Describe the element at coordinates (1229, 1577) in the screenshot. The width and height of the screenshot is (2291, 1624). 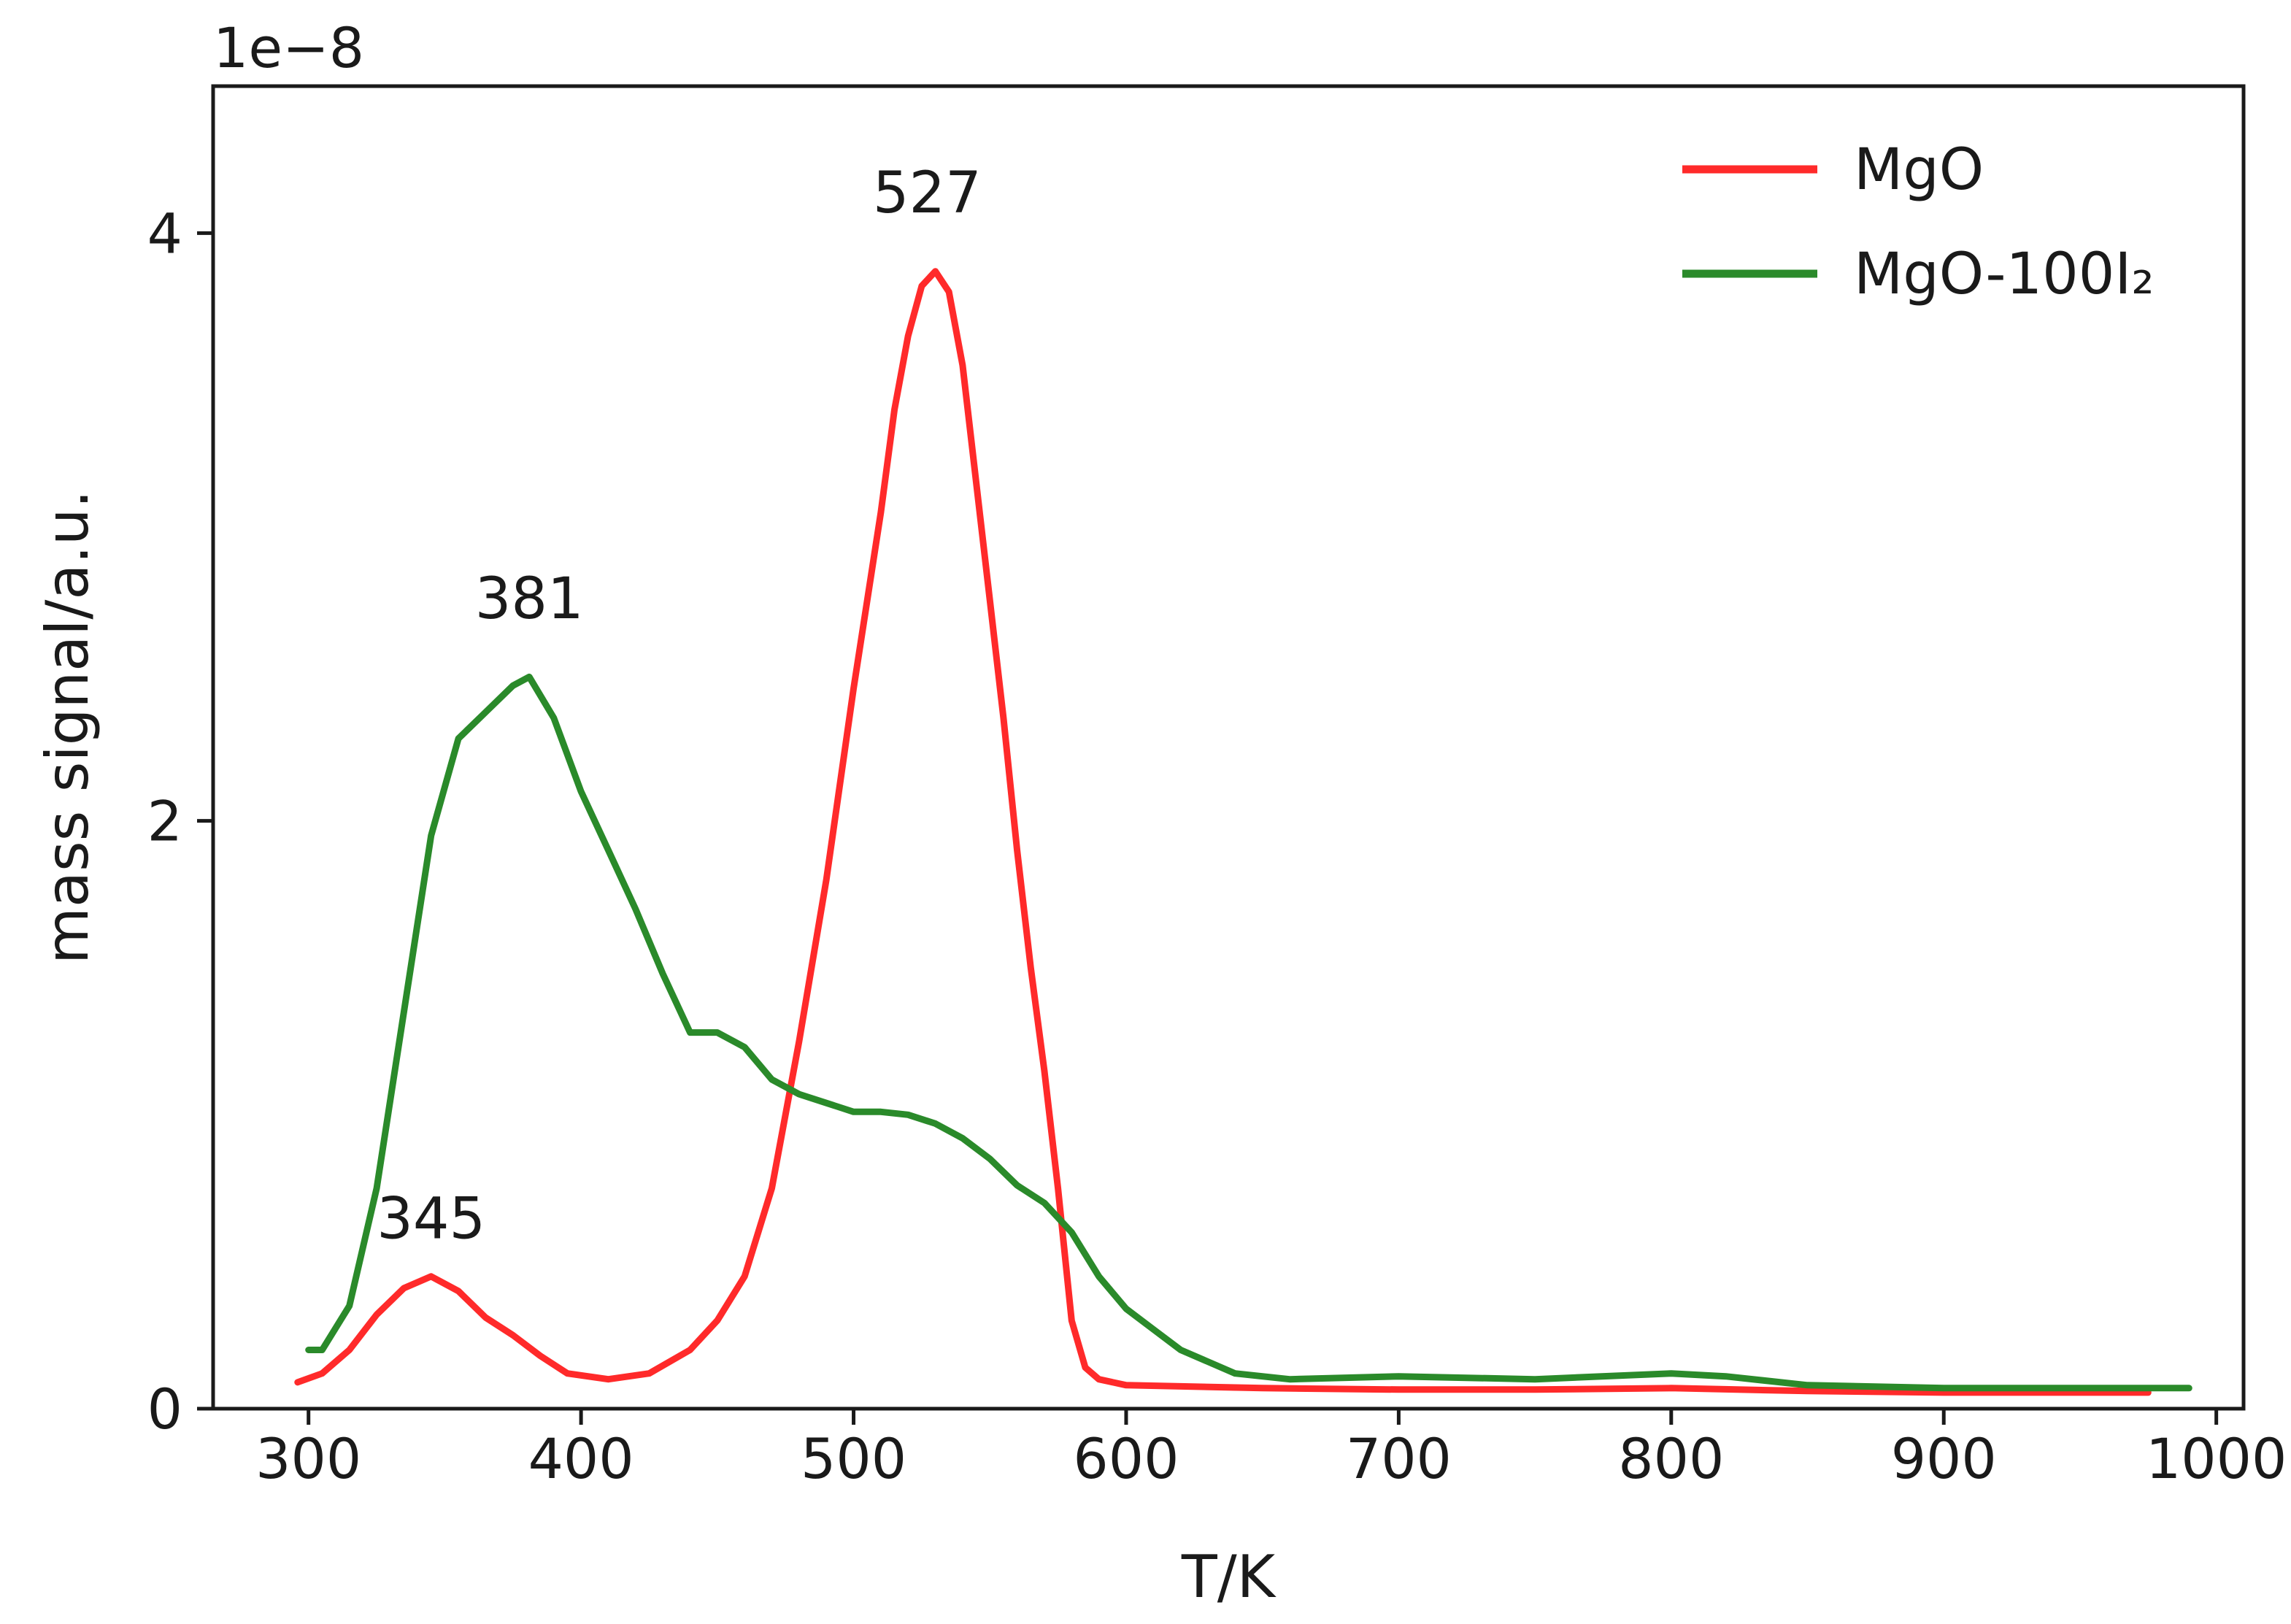
I see `x-axis-title: T/K` at that location.